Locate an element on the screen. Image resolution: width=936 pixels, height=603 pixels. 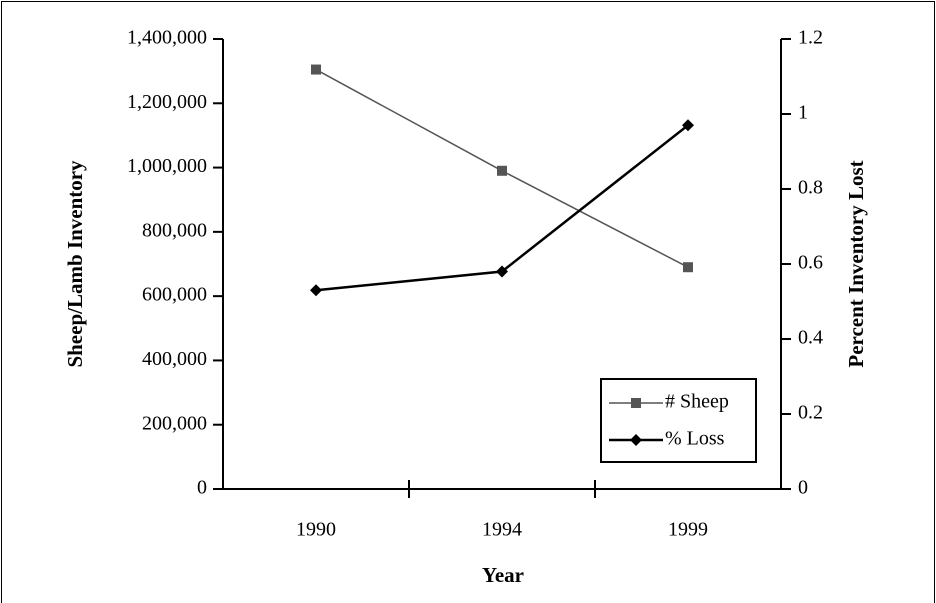
x-tick-label: 1999 is located at coordinates (688, 530).